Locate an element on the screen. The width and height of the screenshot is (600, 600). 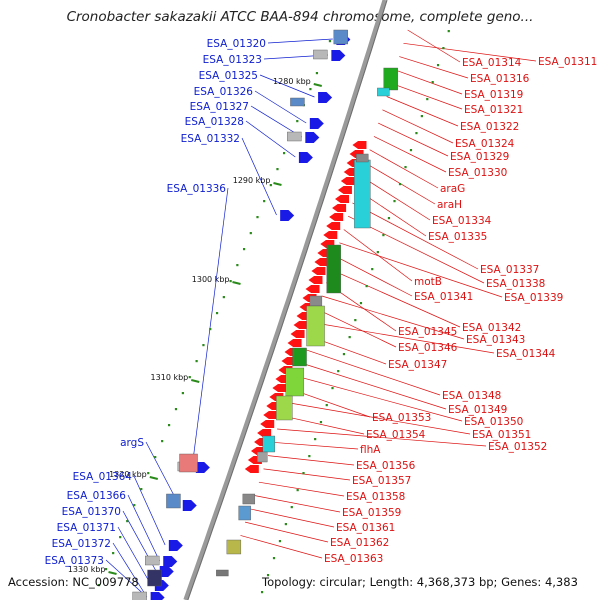
tick-label: 1320 kbp is located at coordinates (128, 474).